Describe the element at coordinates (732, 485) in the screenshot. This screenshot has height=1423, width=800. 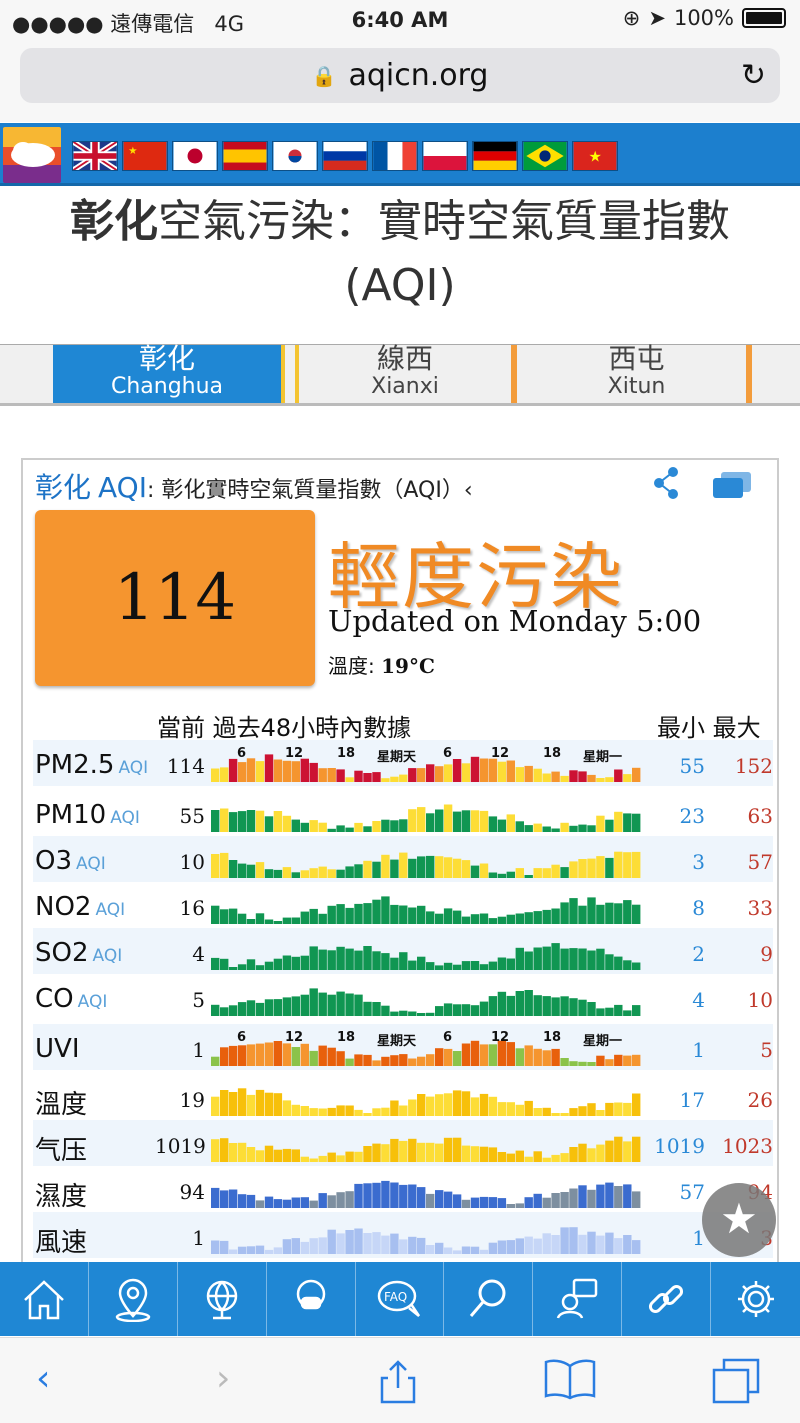
I see `widget-icon` at that location.